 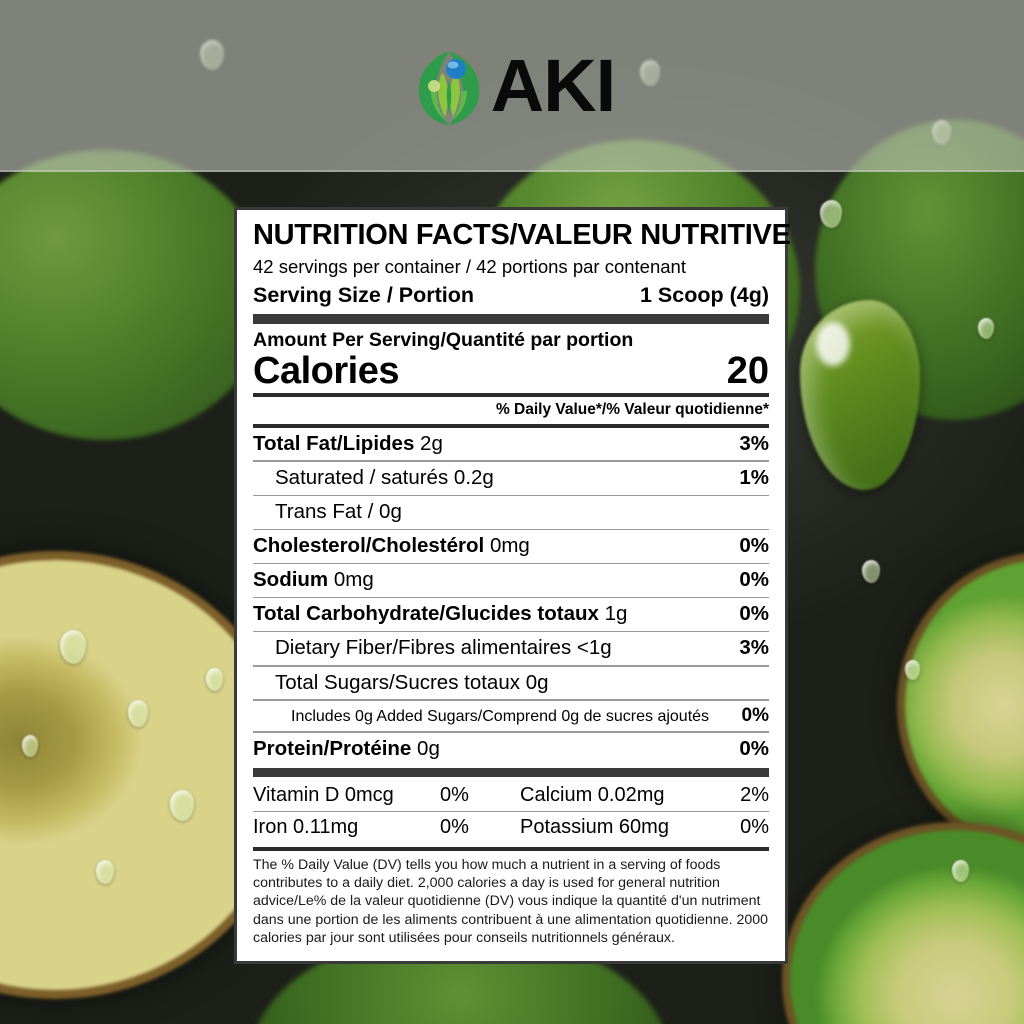 I want to click on nutrient-name: Sodium 0mg, so click(x=313, y=580).